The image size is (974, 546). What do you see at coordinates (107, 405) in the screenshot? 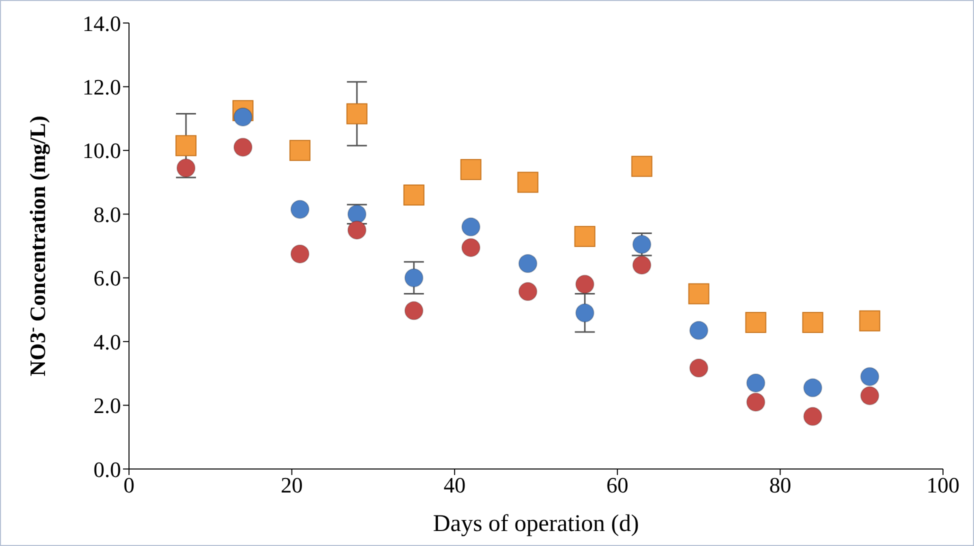
I see `y-tick-label: 2.0` at bounding box center [107, 405].